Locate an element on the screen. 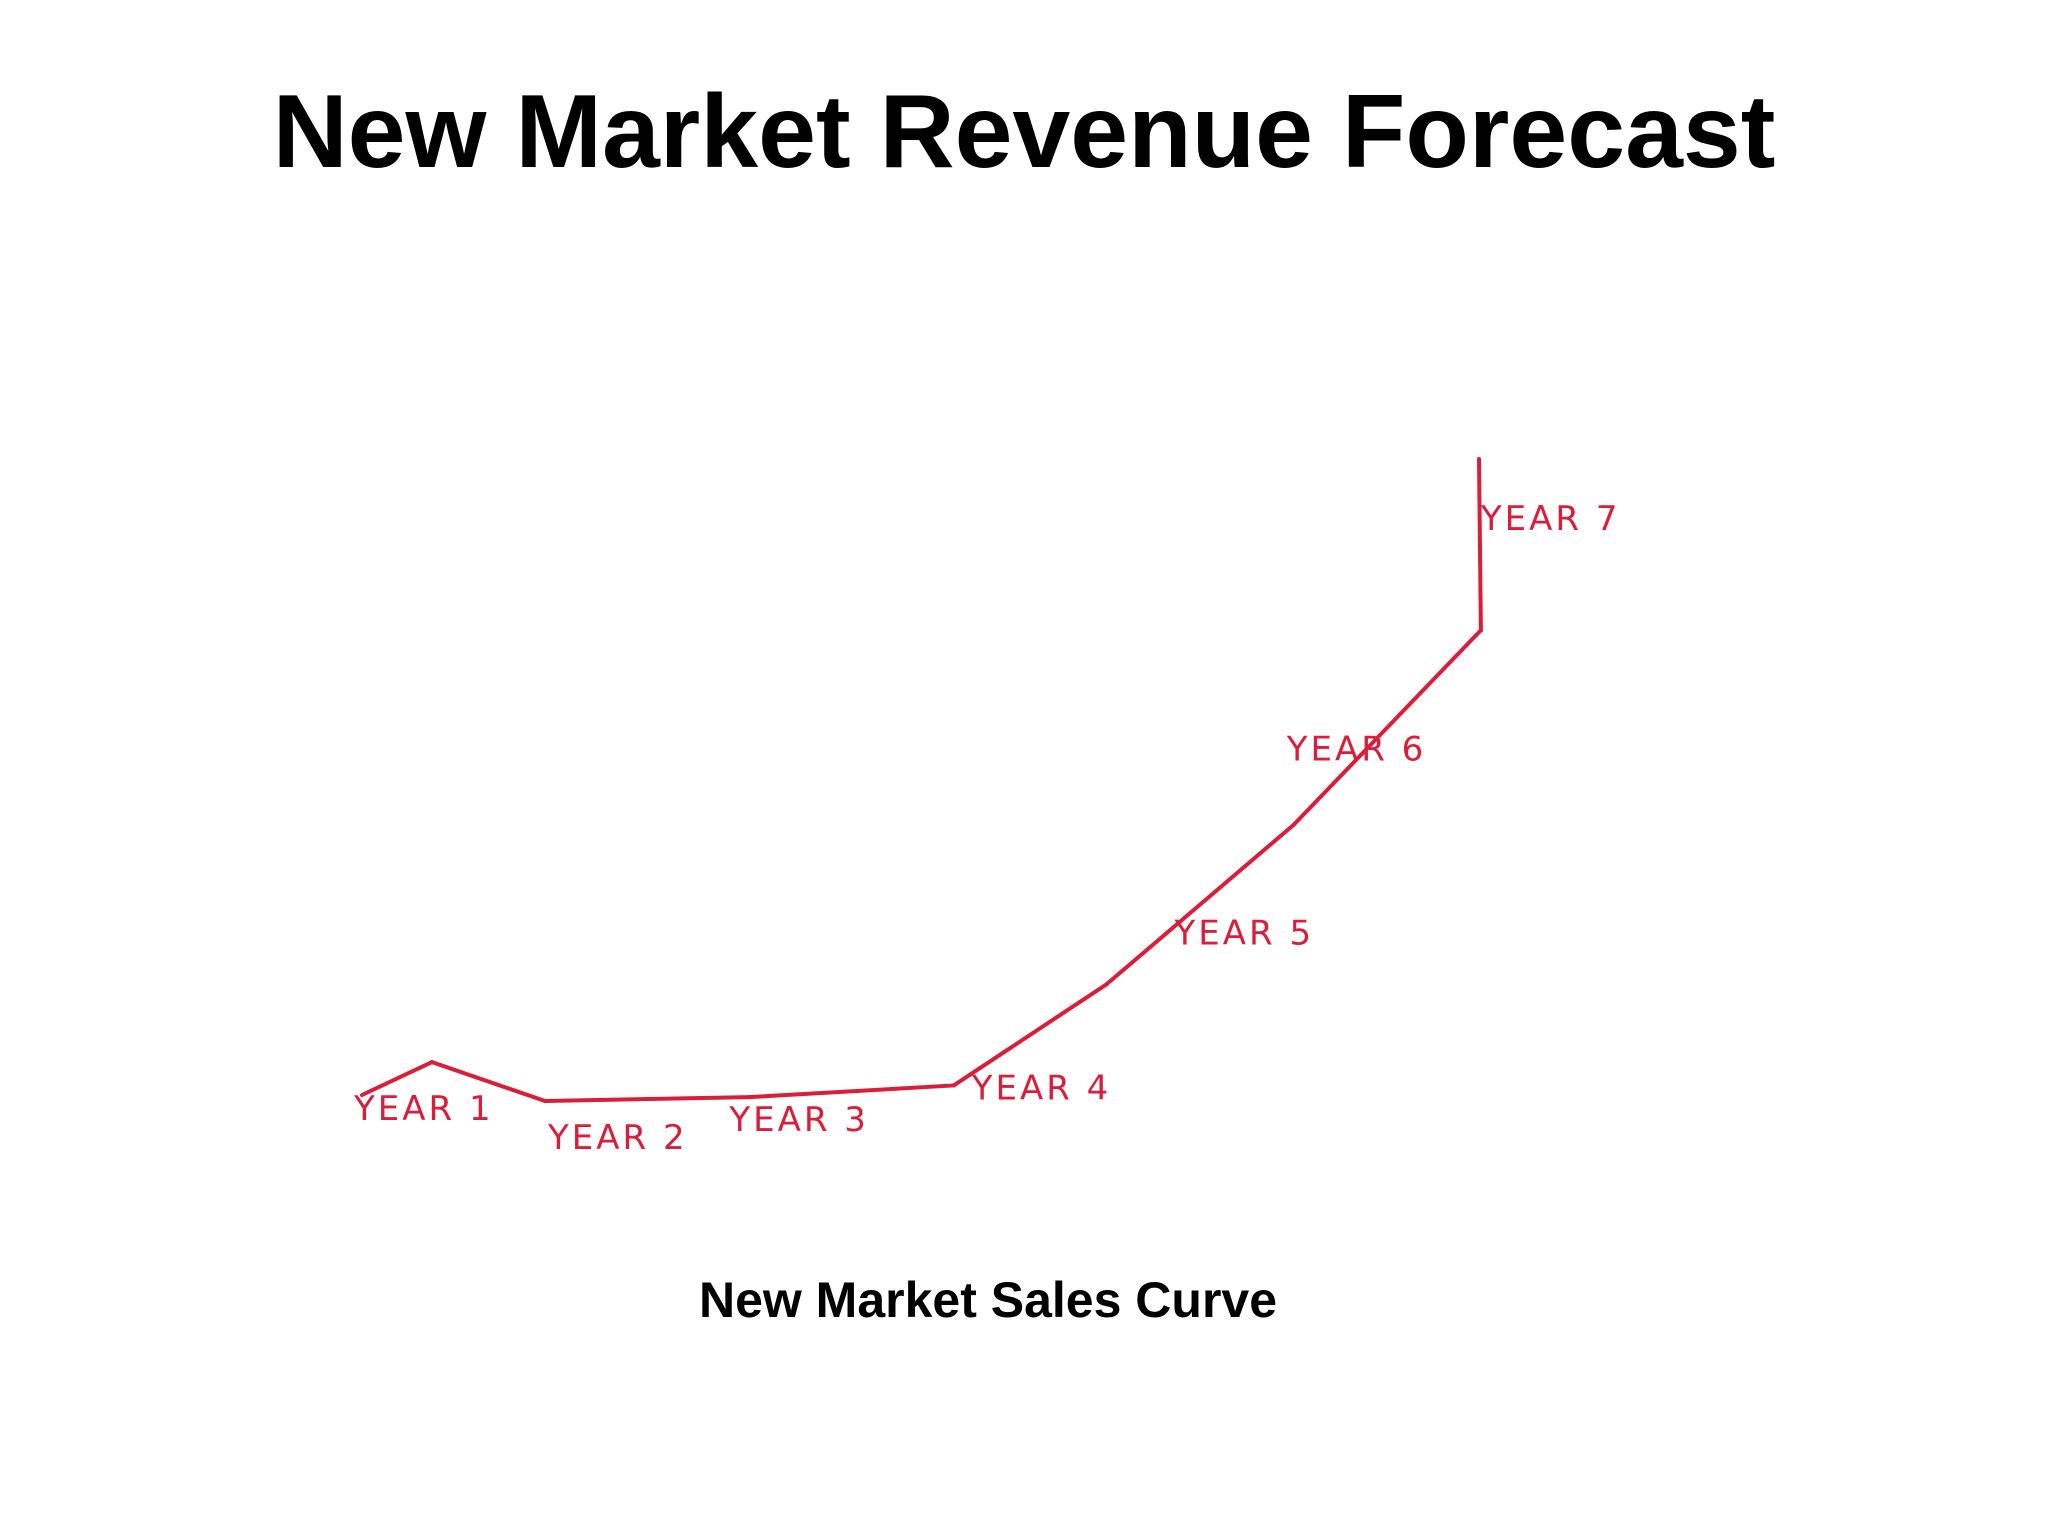 This screenshot has height=1536, width=2048. year-label-3: YEAR 3 is located at coordinates (798, 1120).